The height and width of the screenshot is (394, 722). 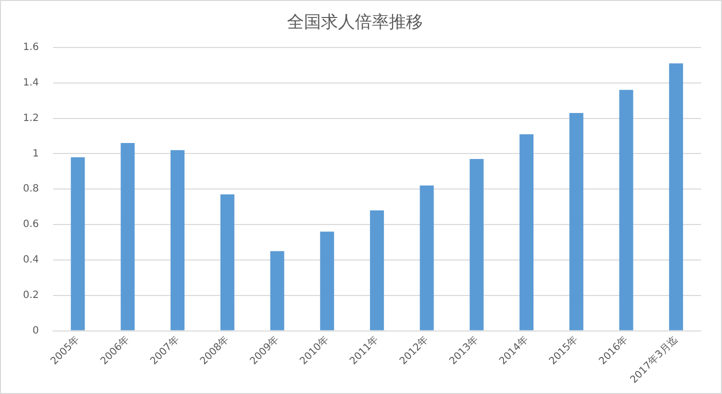 What do you see at coordinates (30, 260) in the screenshot?
I see `y-tick-label: 0.4` at bounding box center [30, 260].